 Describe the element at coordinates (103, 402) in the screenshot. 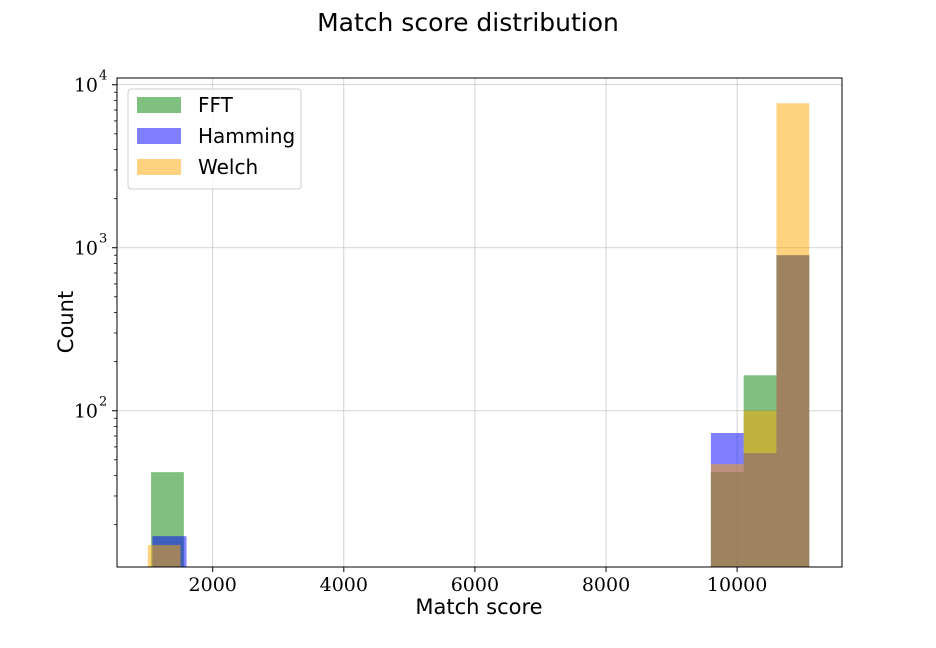

I see `y-tick-exponent: 2` at that location.